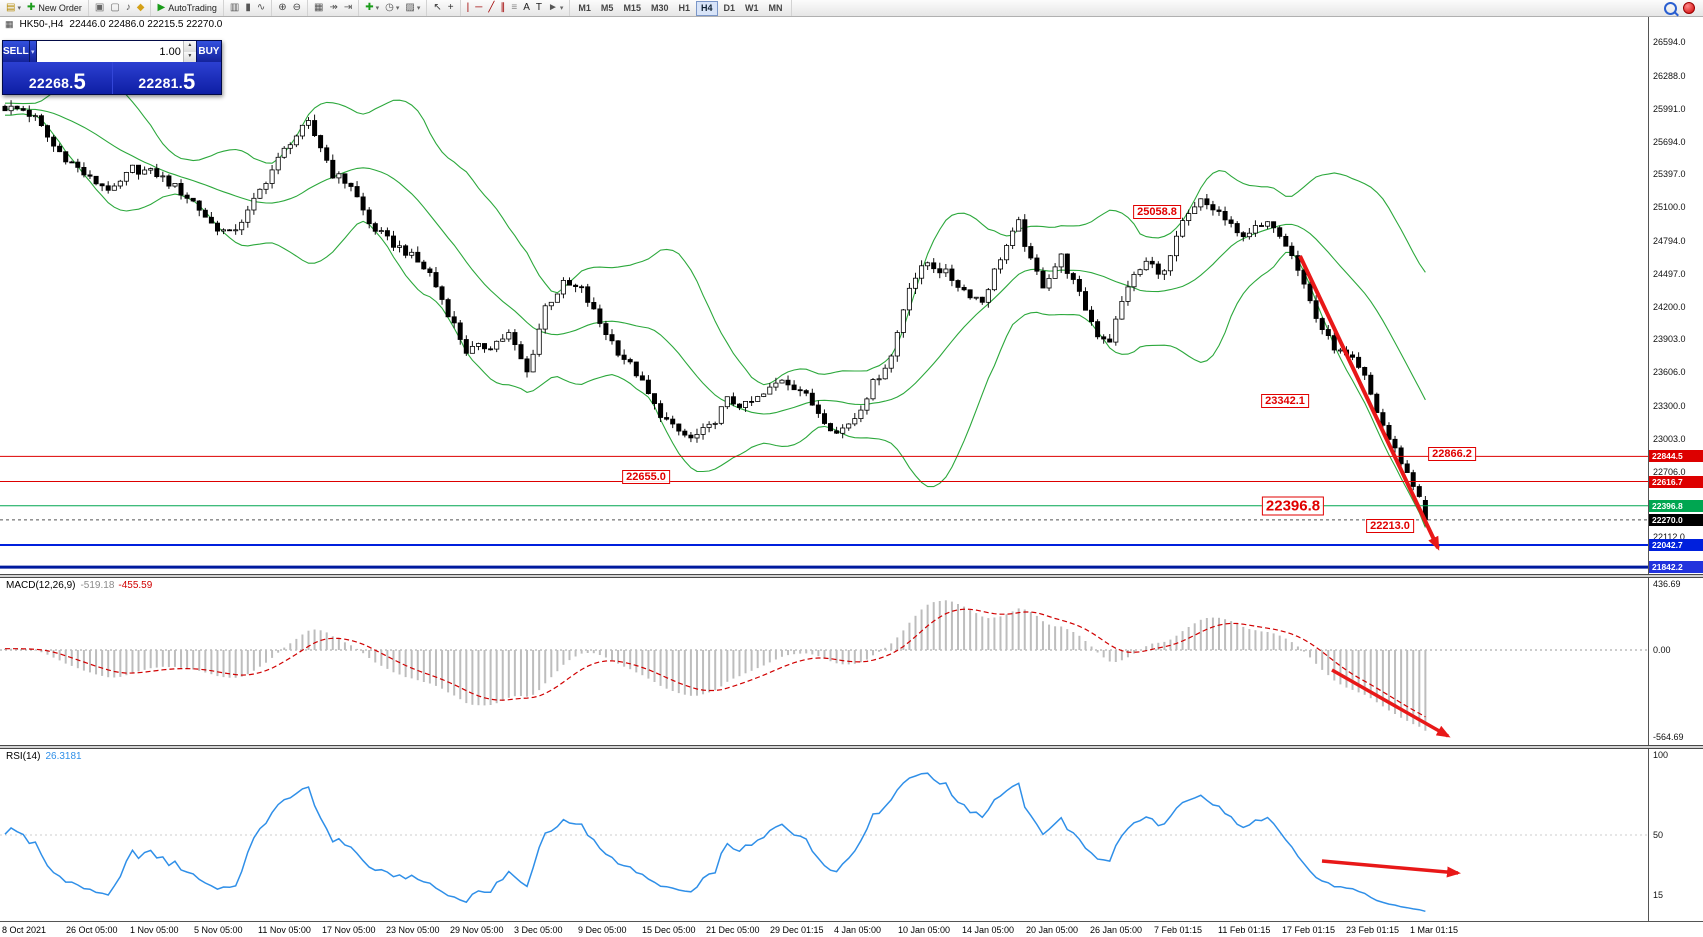 This screenshot has width=1703, height=937. What do you see at coordinates (1309, 930) in the screenshot?
I see `time-axis-label: 17 Feb 01:15` at bounding box center [1309, 930].